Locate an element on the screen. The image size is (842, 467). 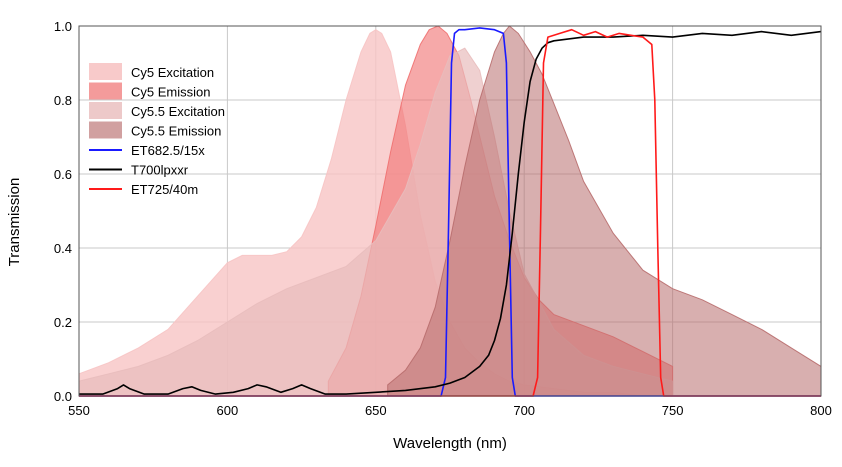
legend-label: Cy5.5 Emission is located at coordinates (176, 131).